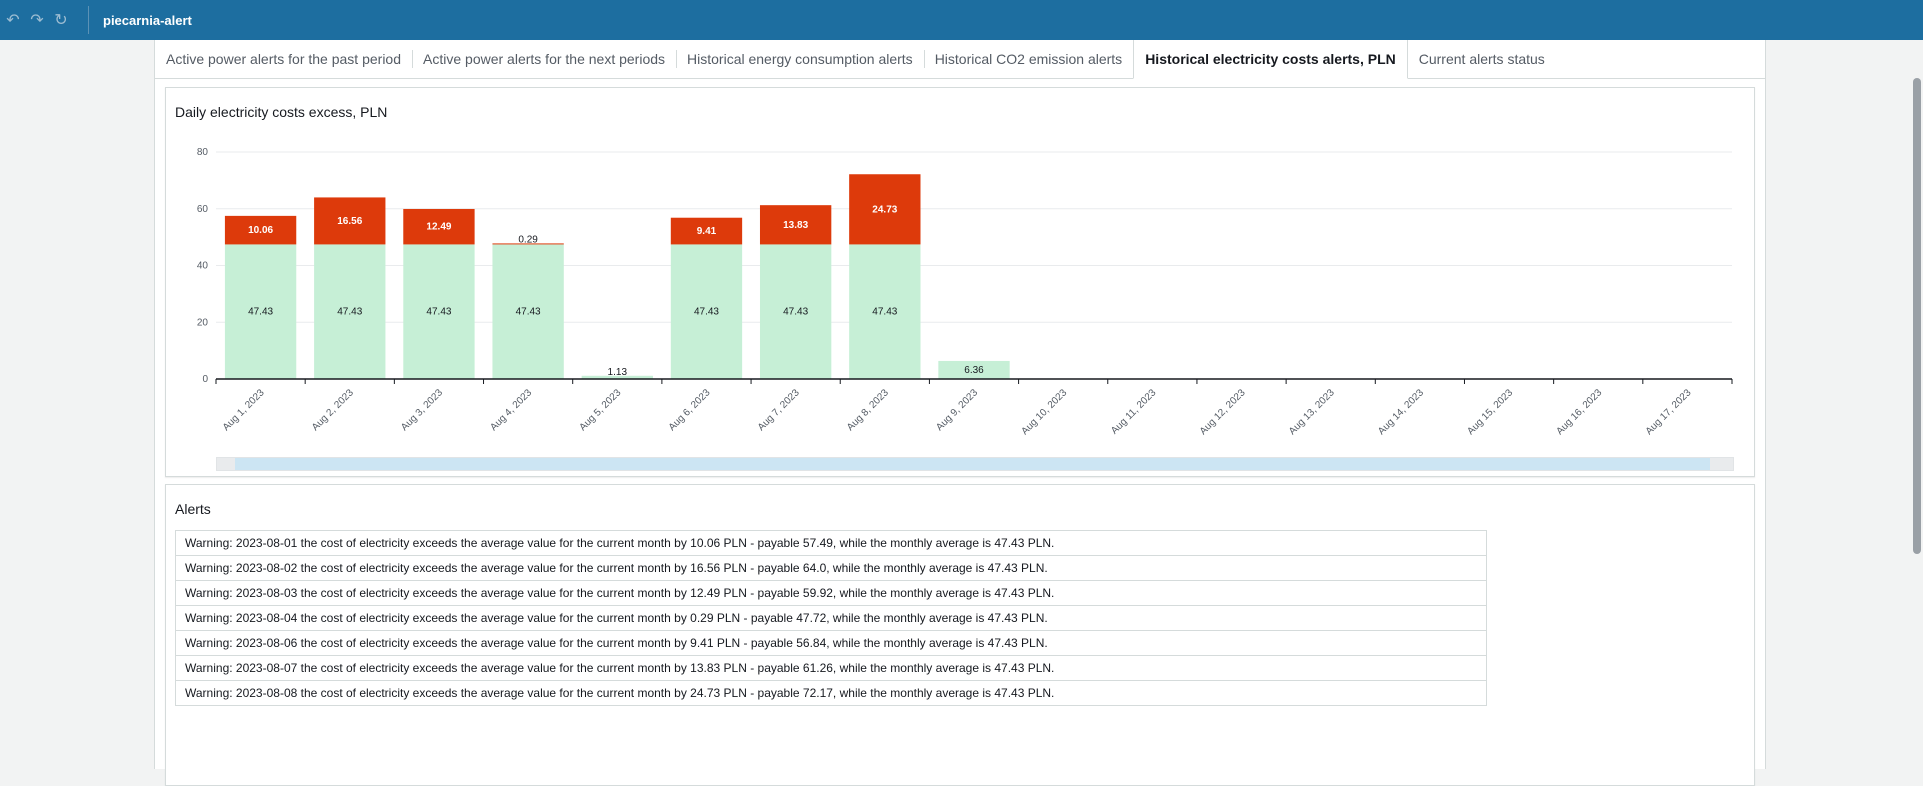 The image size is (1923, 786). Describe the element at coordinates (1134, 412) in the screenshot. I see `x-tick-label: Aug 11, 2023` at that location.